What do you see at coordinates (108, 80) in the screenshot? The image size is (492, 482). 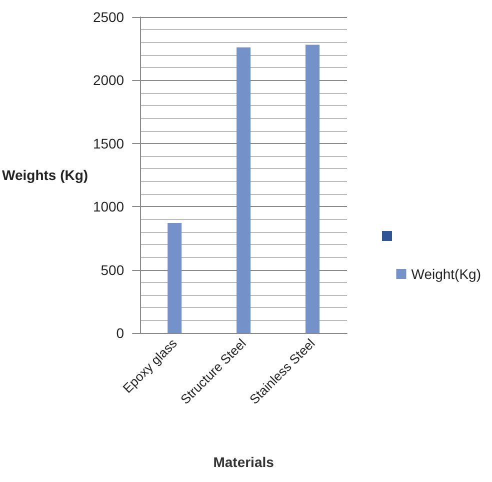 I see `y-tick-label: 2000` at bounding box center [108, 80].